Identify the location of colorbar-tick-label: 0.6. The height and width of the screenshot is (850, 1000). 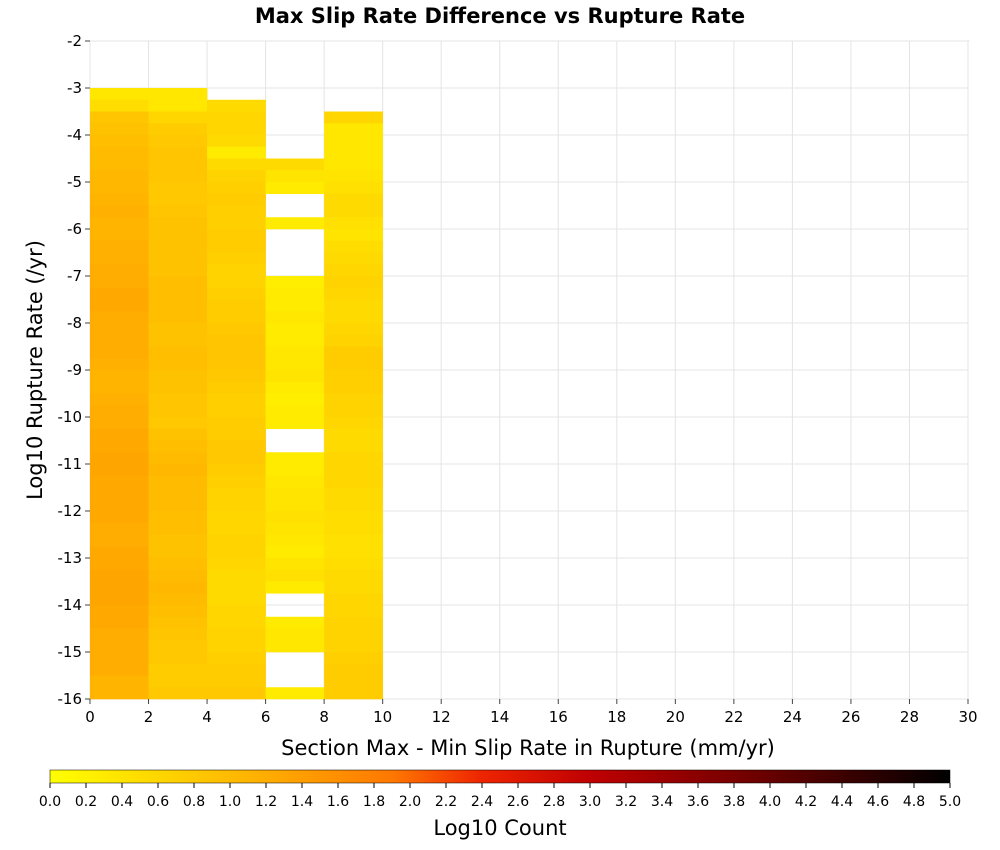
(158, 802).